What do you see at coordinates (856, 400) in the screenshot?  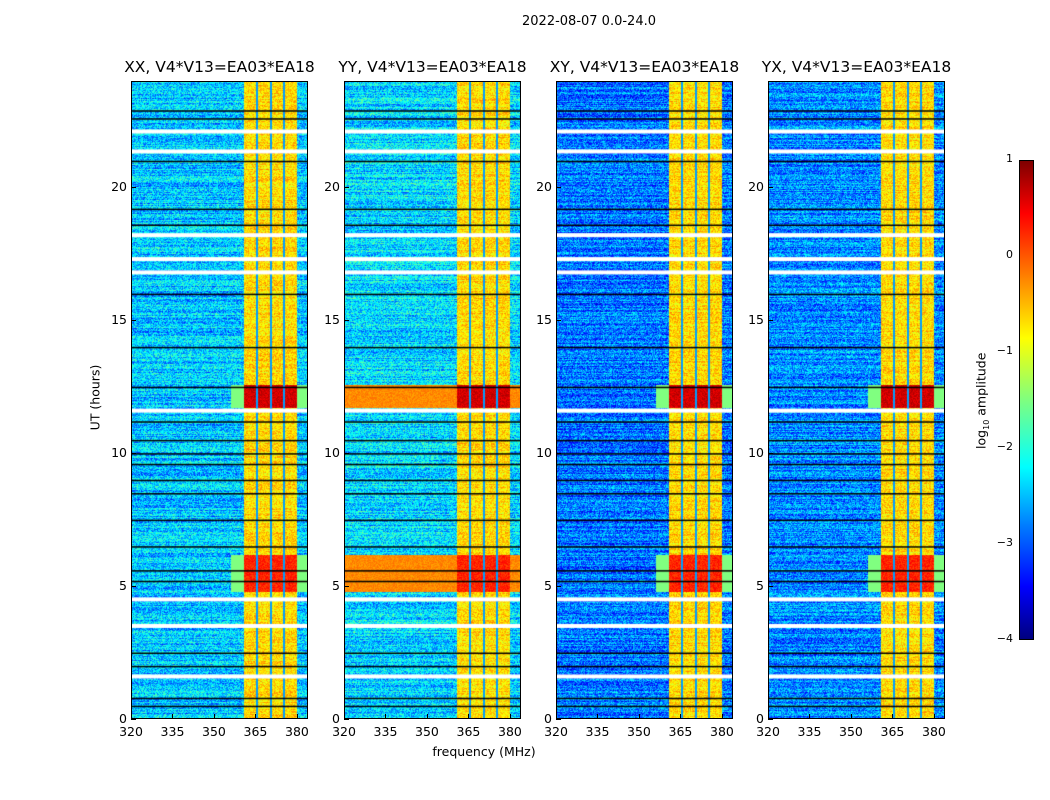 I see `heatmap-yx` at bounding box center [856, 400].